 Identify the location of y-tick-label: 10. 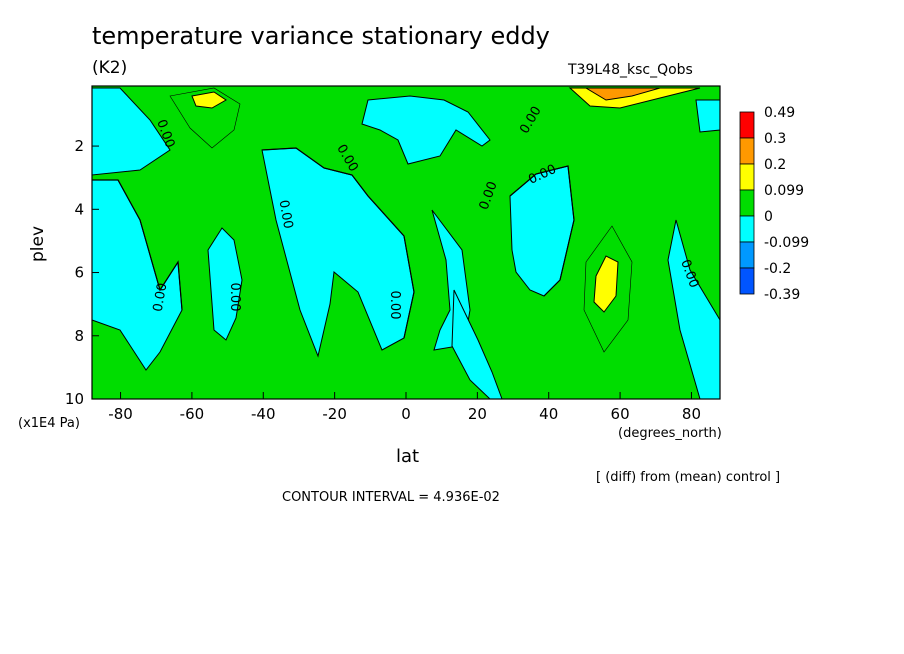
(74, 399).